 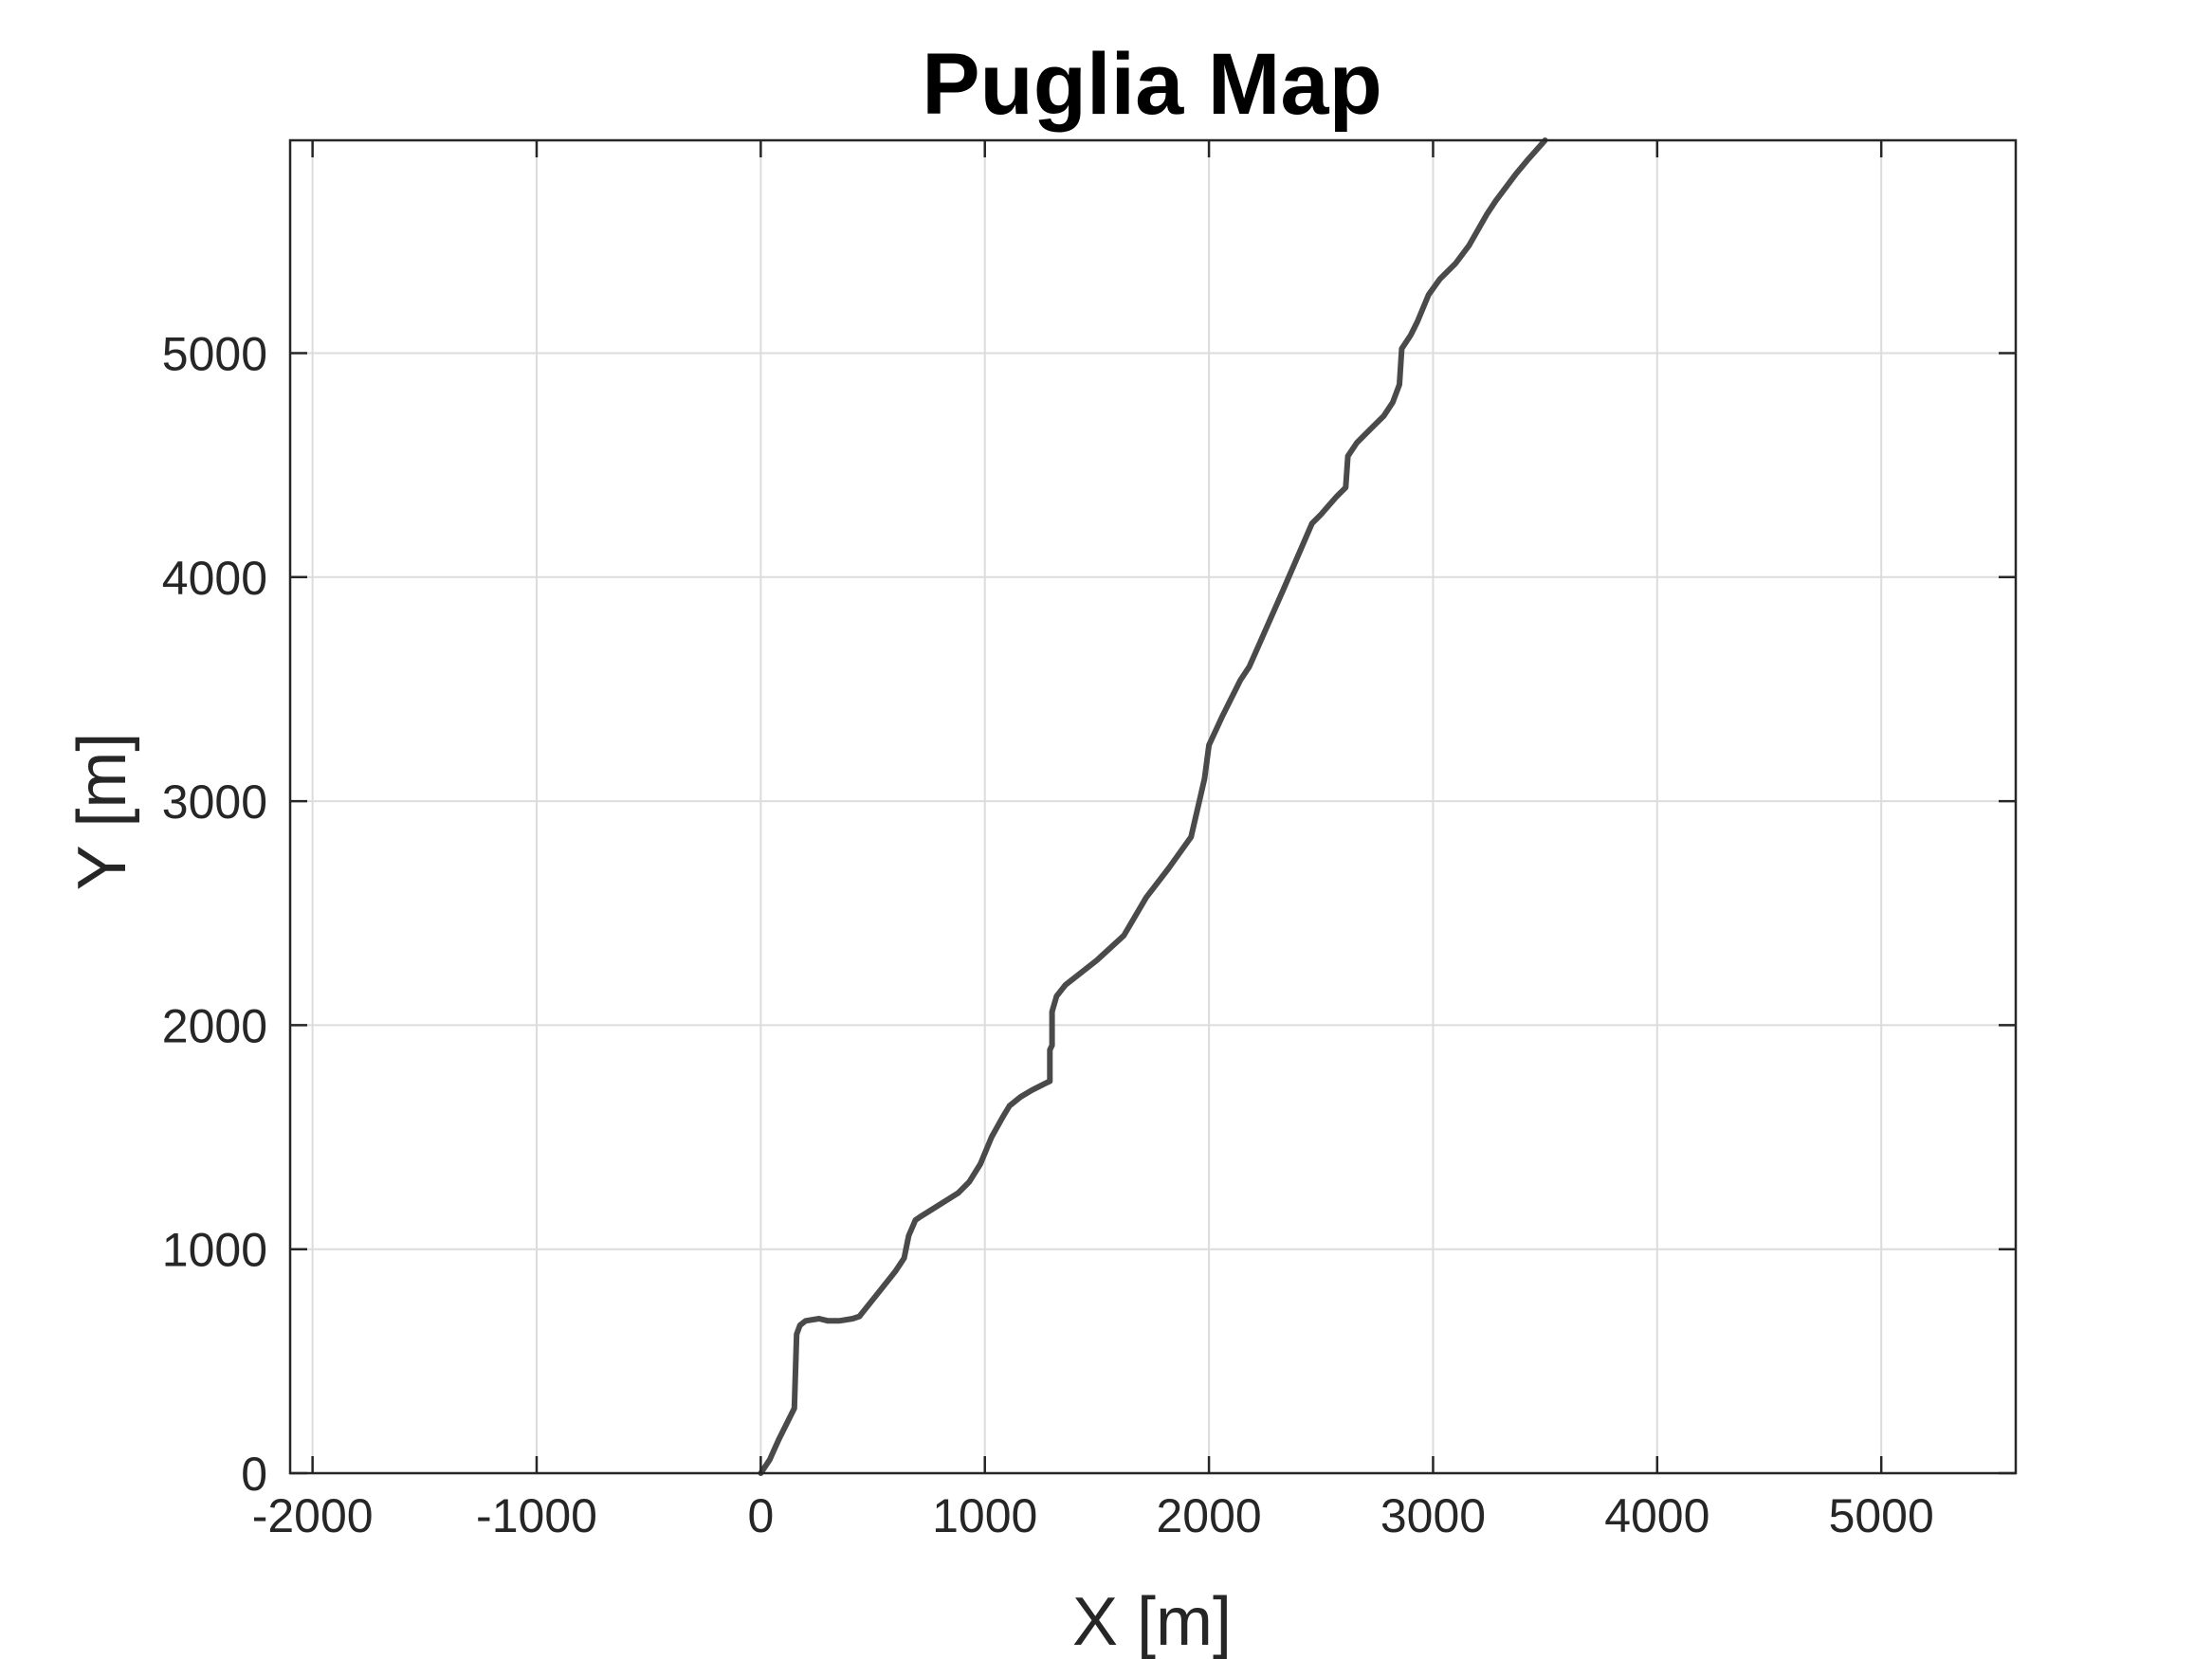 I want to click on x-tick-label: 4000, so click(x=1656, y=1515).